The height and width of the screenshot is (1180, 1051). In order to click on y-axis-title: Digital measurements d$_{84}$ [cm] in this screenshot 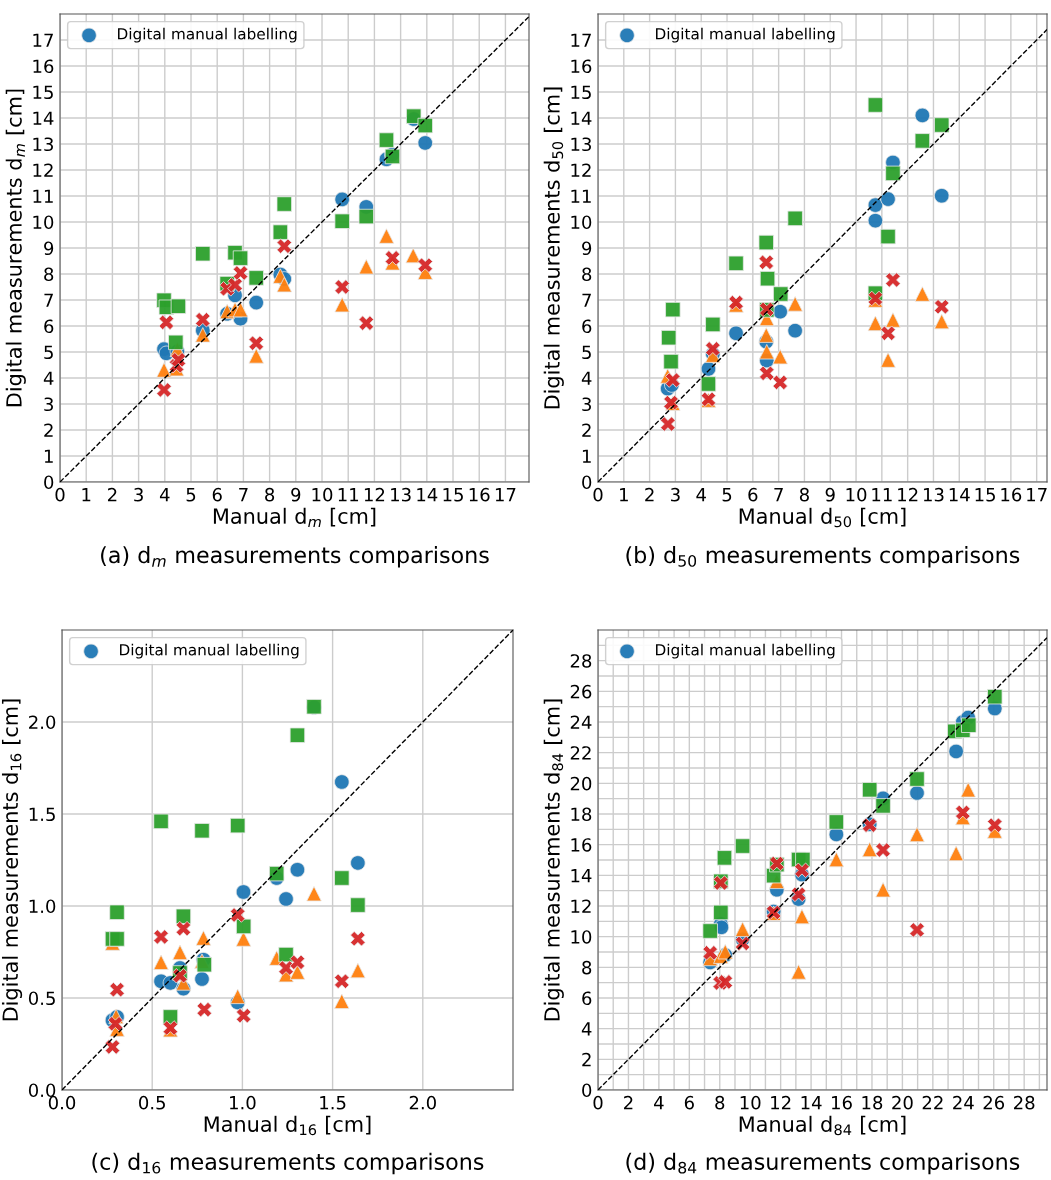, I will do `click(553, 860)`.